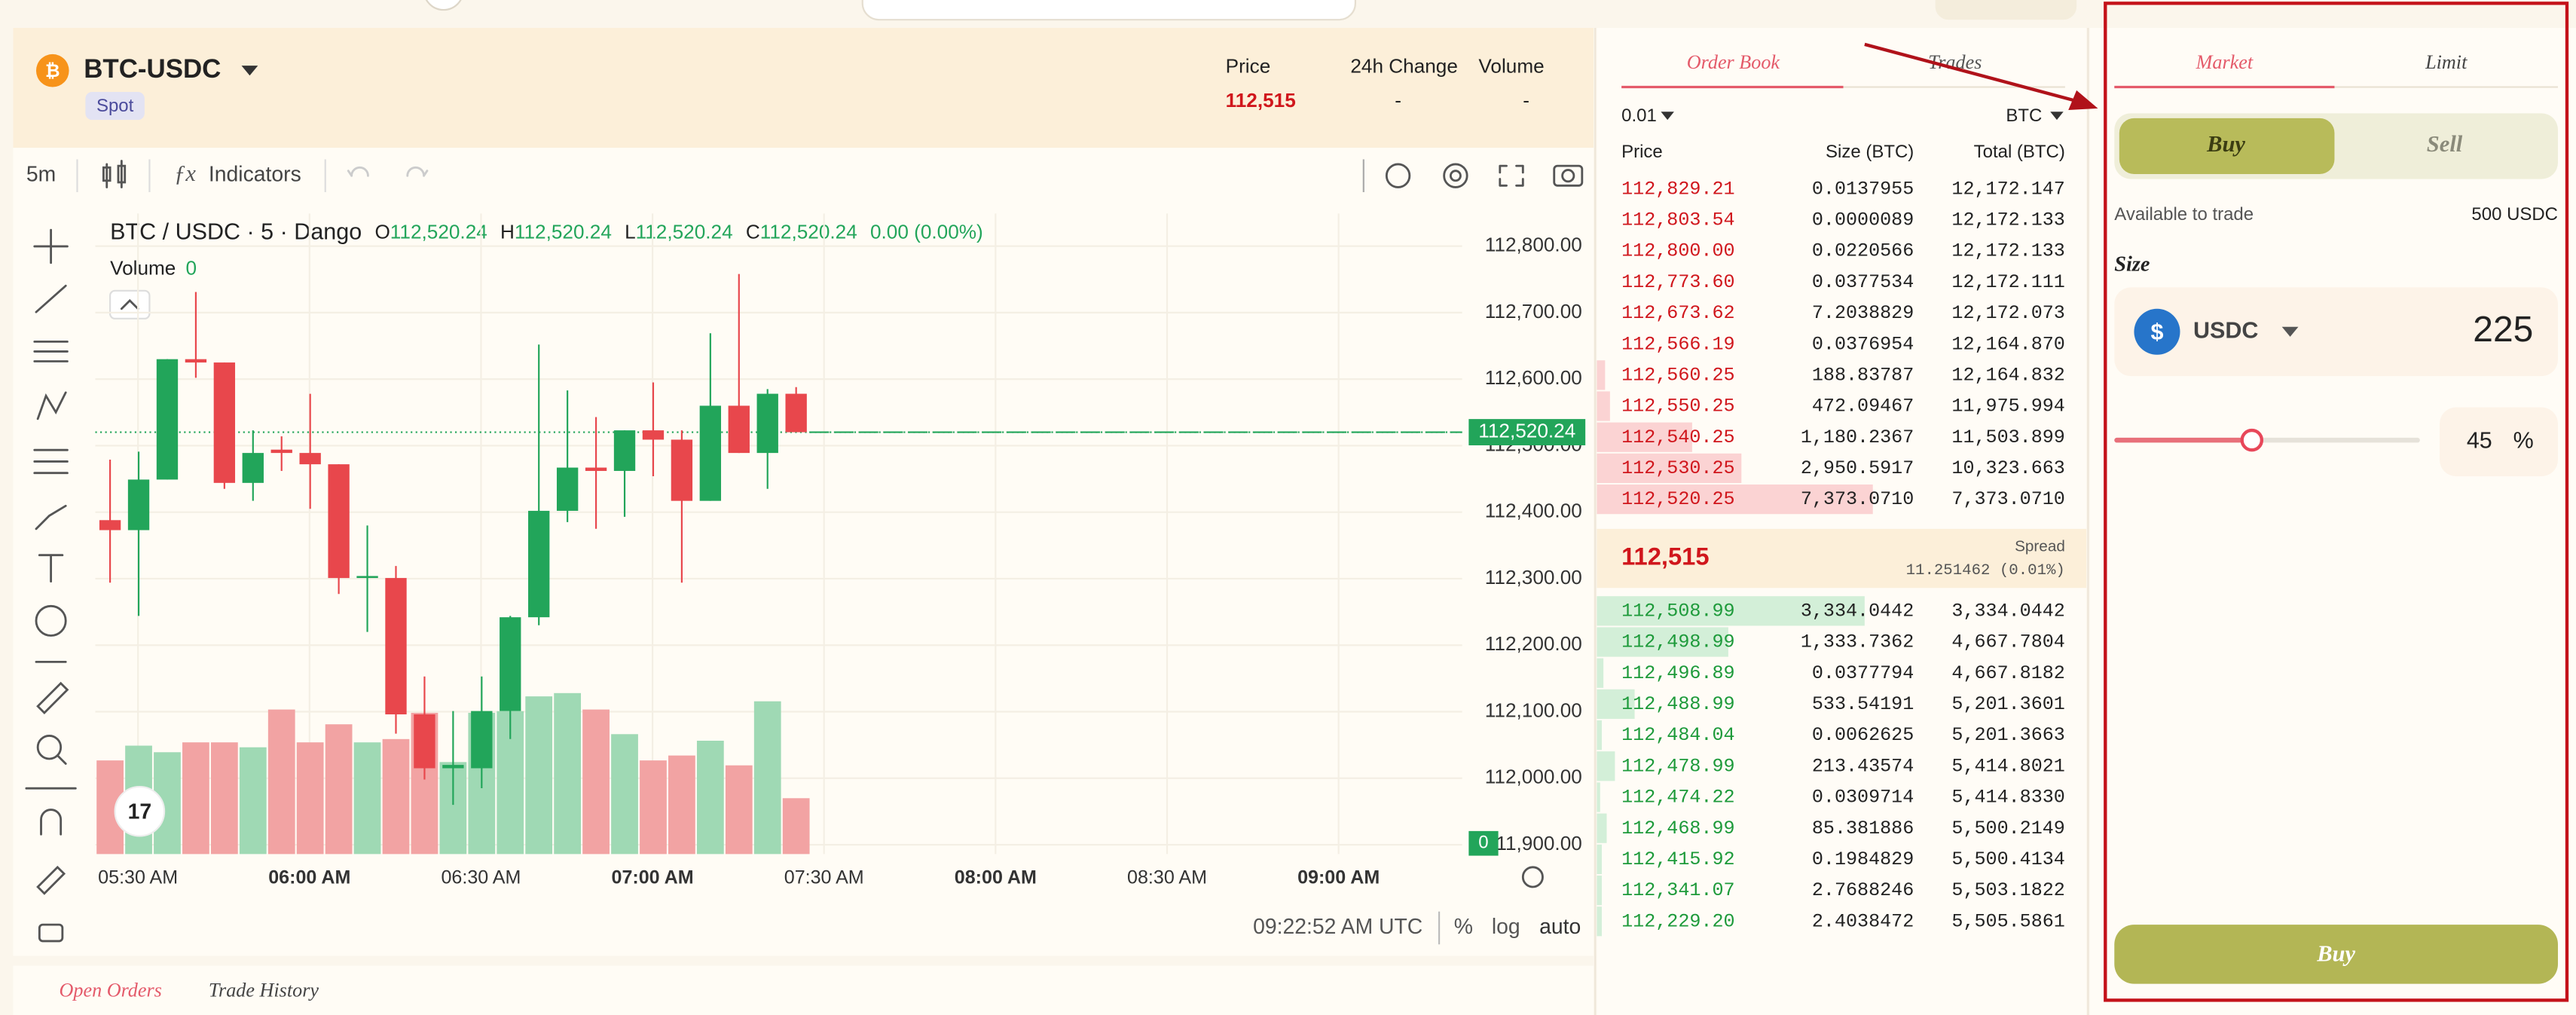 This screenshot has height=1015, width=2576. I want to click on settings-icon, so click(1532, 877).